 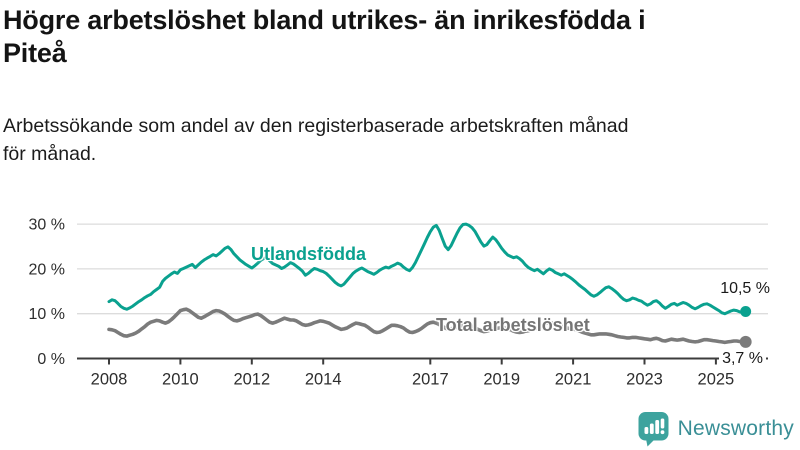 I want to click on svg-text: 2012, so click(x=251, y=380).